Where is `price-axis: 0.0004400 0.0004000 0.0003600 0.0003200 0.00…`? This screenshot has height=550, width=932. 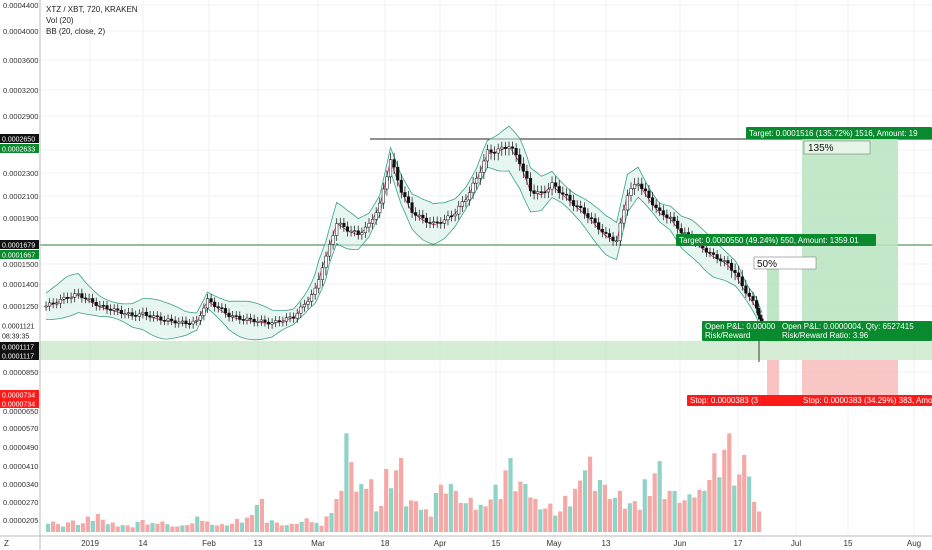 price-axis: 0.0004400 0.0004000 0.0003600 0.0003200 0.00… is located at coordinates (20, 189).